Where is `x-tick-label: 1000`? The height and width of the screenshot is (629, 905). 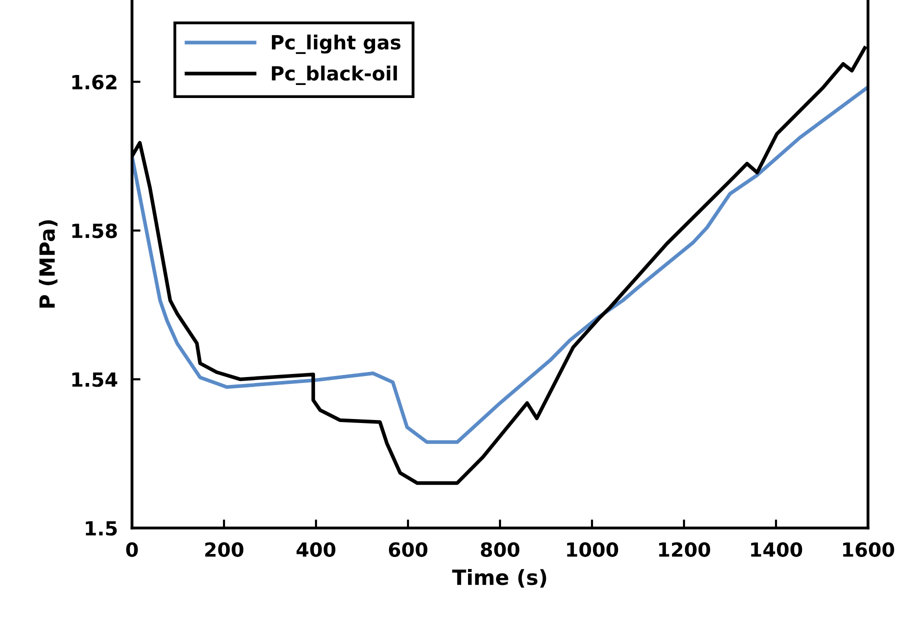 x-tick-label: 1000 is located at coordinates (592, 549).